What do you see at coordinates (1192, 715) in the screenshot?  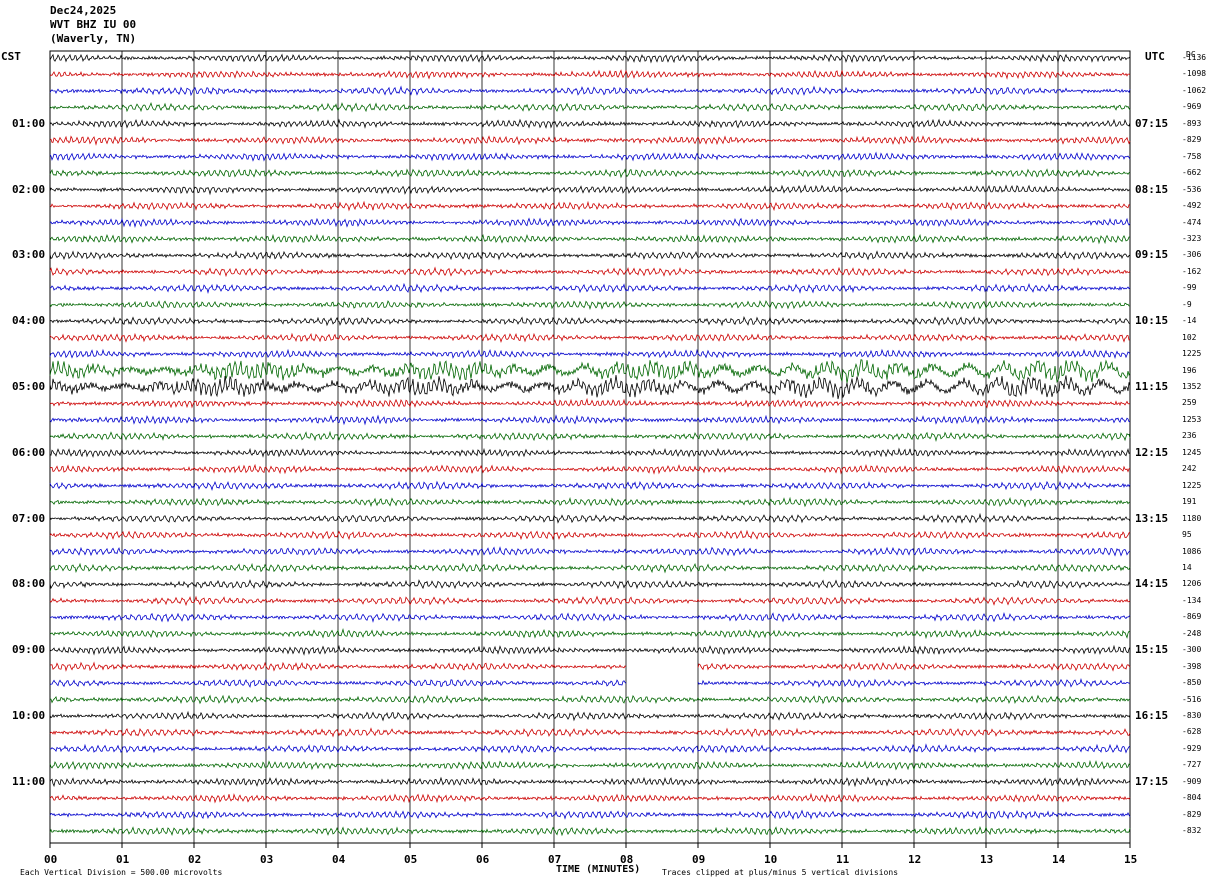 I see `dc-offset-label: -830` at bounding box center [1192, 715].